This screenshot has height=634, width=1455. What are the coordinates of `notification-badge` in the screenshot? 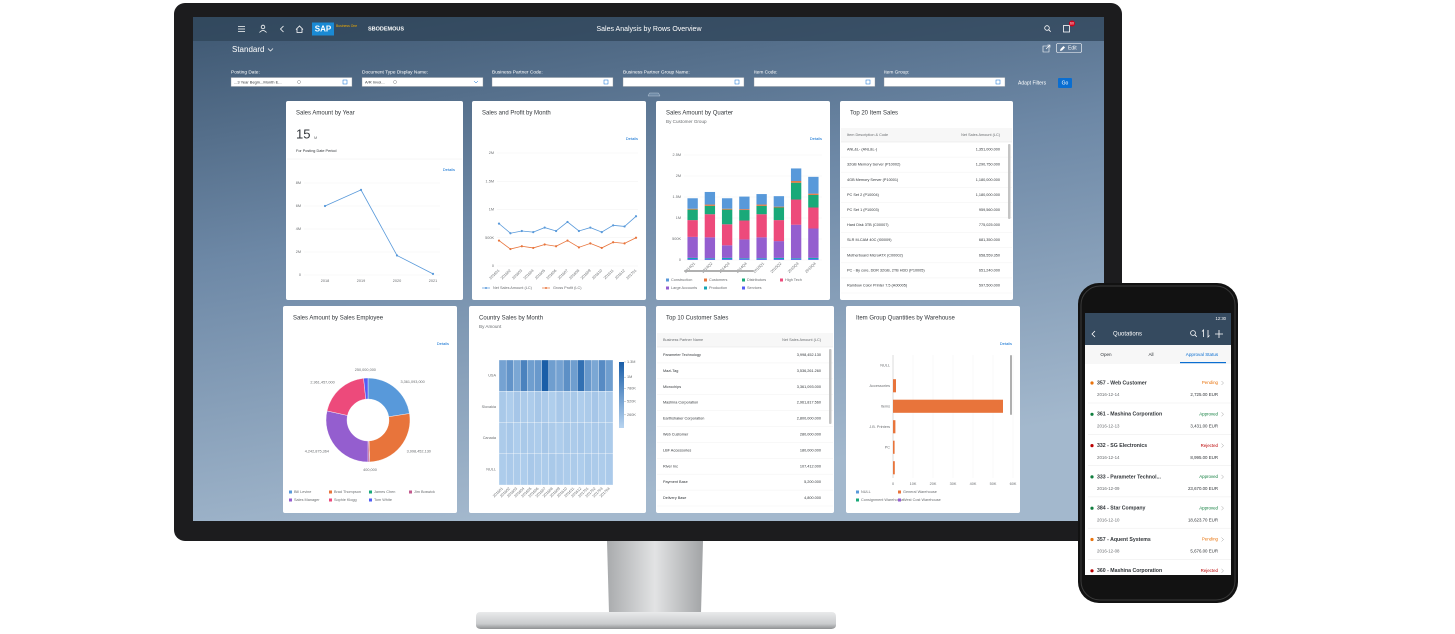 It's located at (1072, 23).